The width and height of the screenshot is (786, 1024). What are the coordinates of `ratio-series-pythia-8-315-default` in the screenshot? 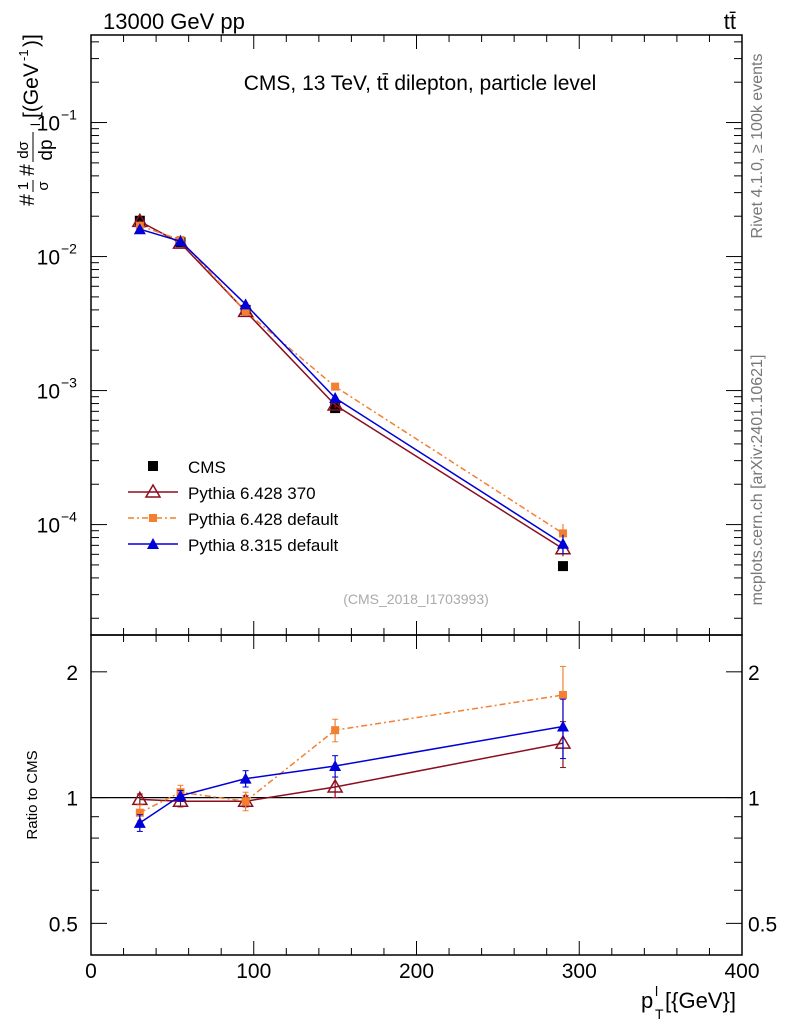 It's located at (351, 765).